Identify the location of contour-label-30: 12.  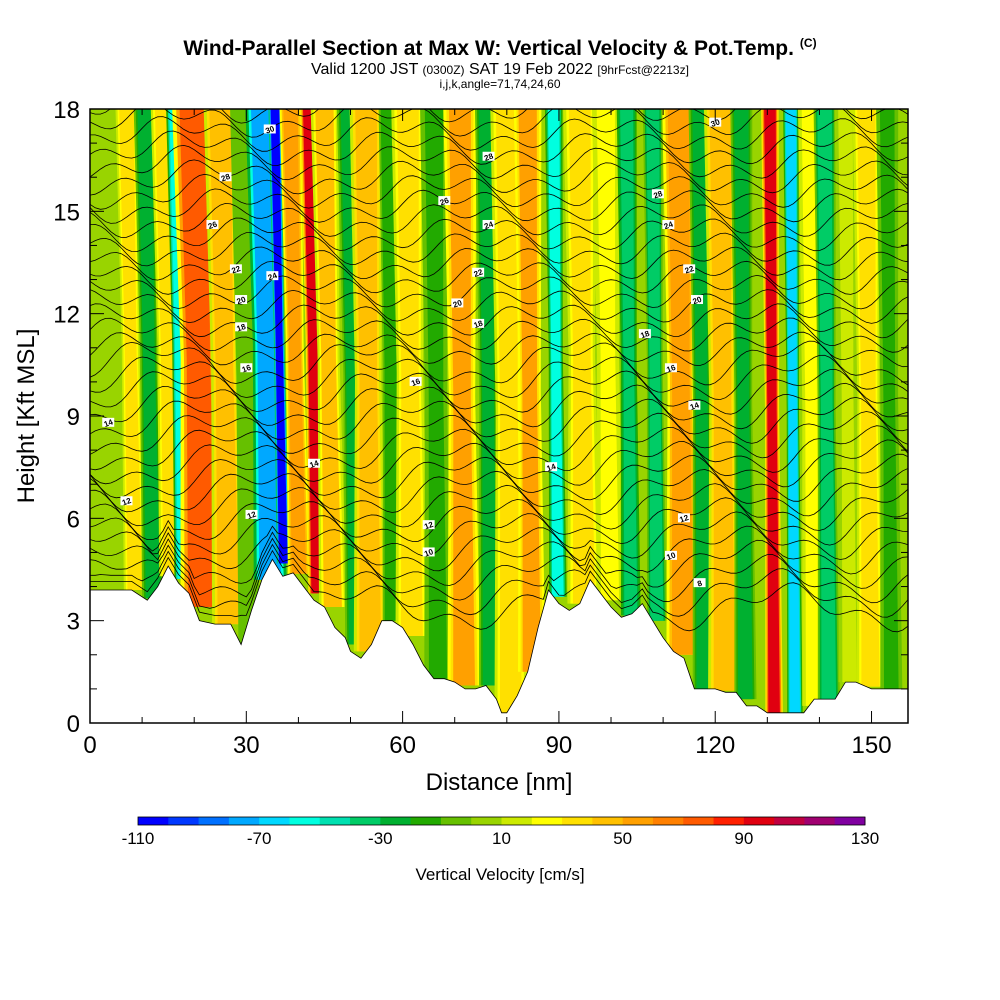
(683, 519).